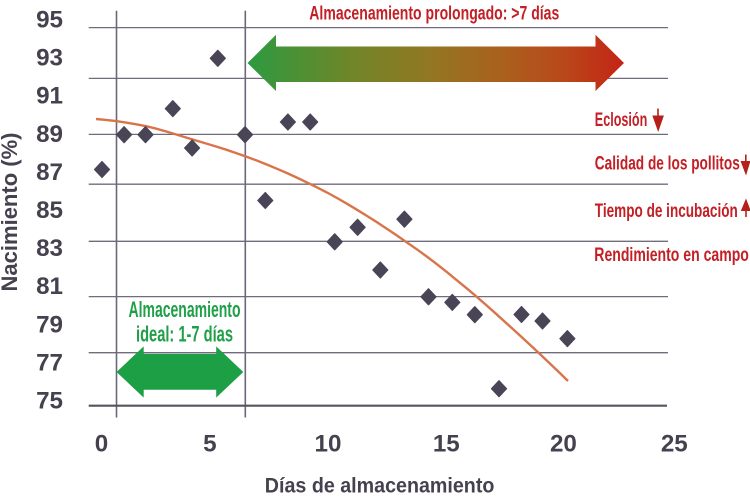 The width and height of the screenshot is (750, 500). What do you see at coordinates (434, 14) in the screenshot?
I see `svg-text:Almacenamiento prolongado: >7: Almacenamiento prolongado: >7 días` at bounding box center [434, 14].